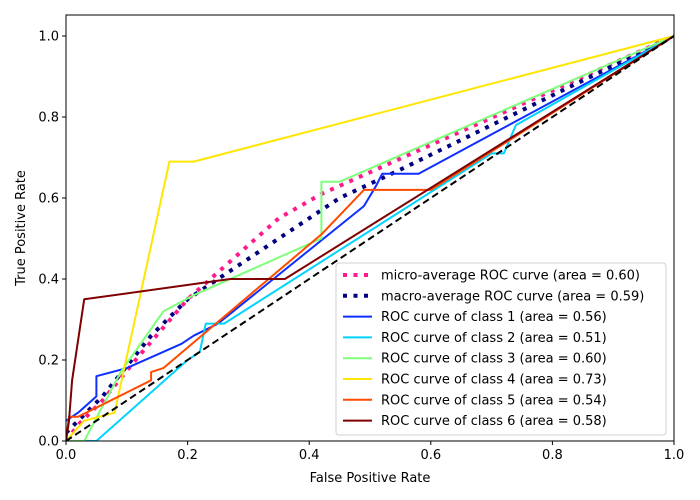 The height and width of the screenshot is (500, 700). Describe the element at coordinates (66, 455) in the screenshot. I see `x-tick-label: 0.0` at that location.